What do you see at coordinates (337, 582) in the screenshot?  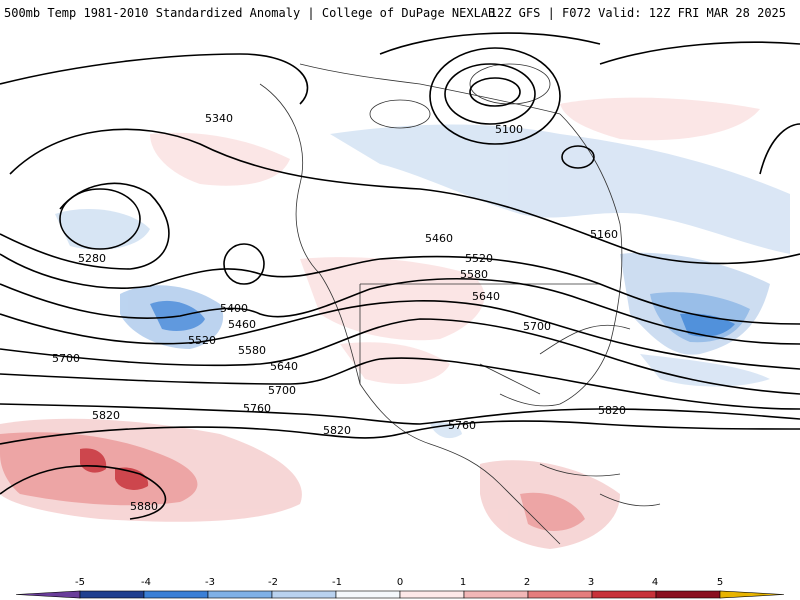 I see `colorbar-tick-label: -1` at bounding box center [337, 582].